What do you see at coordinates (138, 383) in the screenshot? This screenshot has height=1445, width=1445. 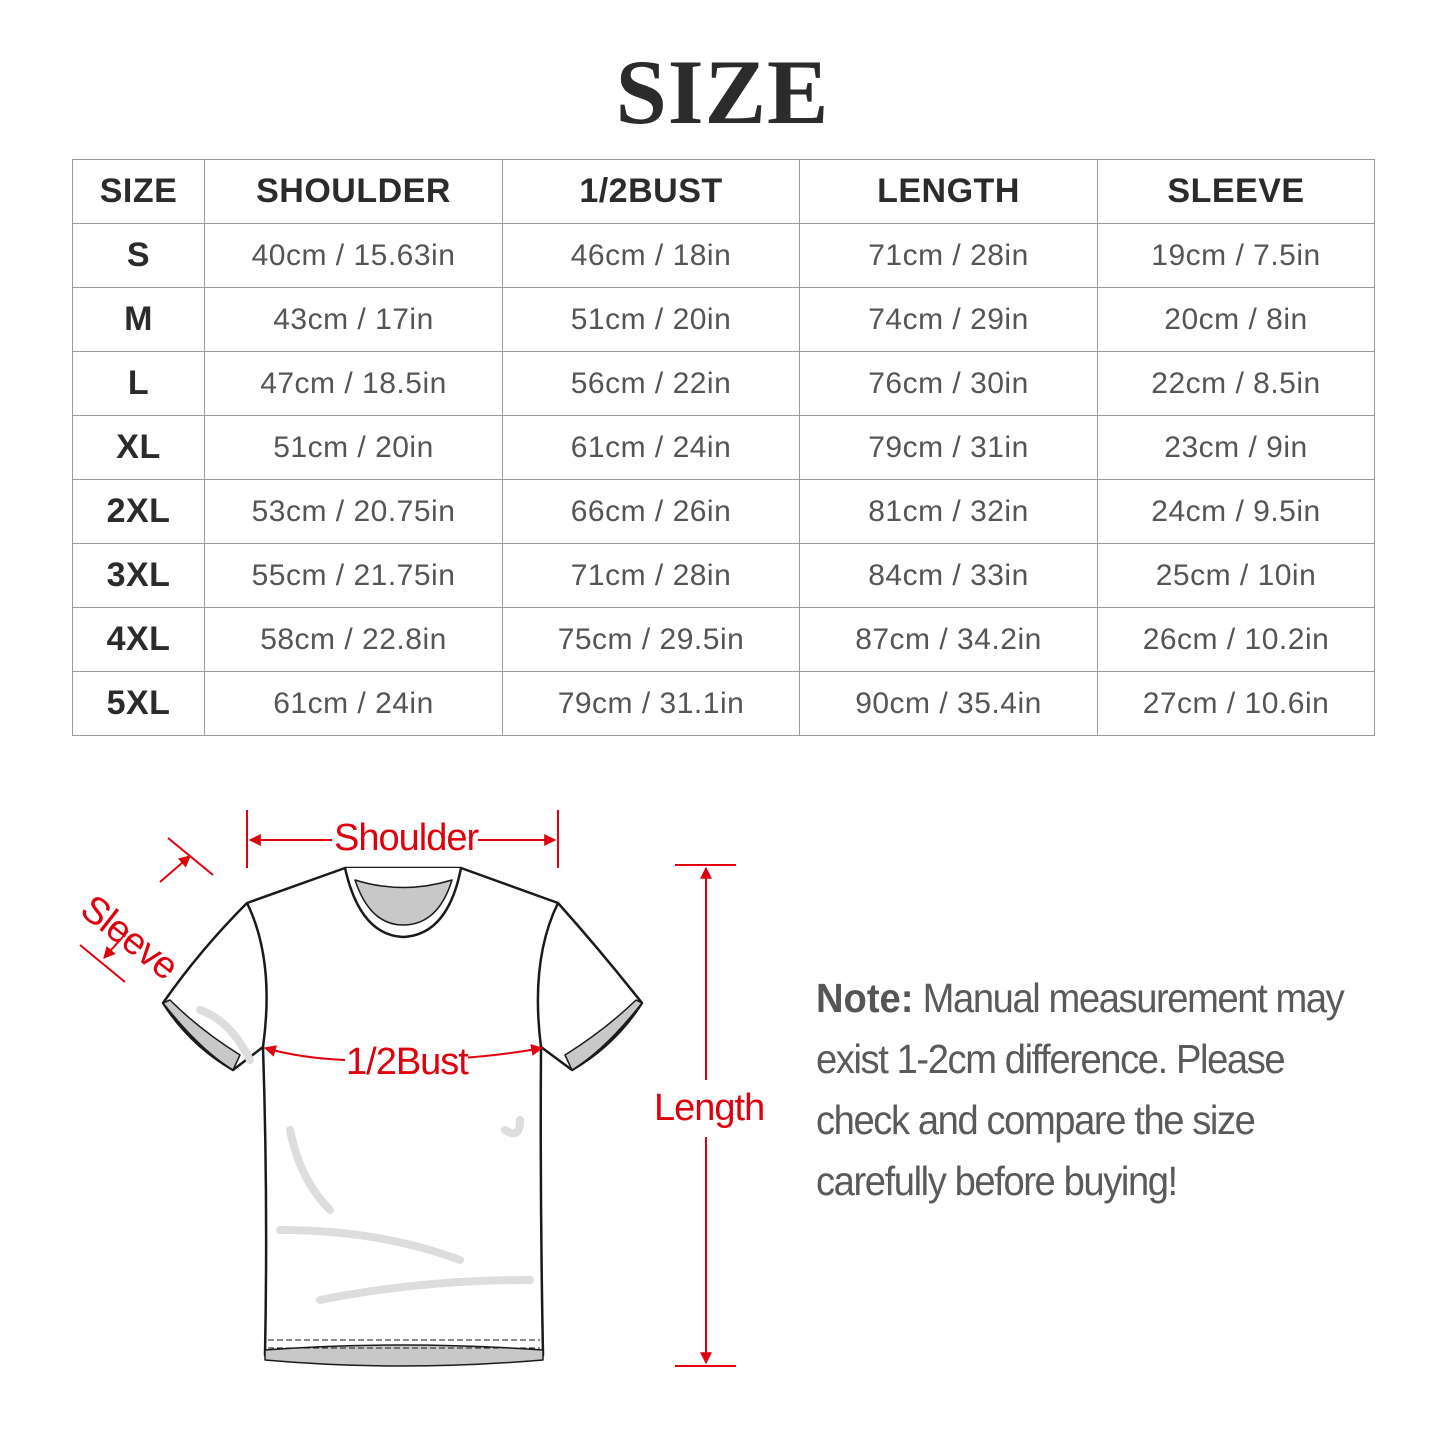 I see `size-cell: L` at bounding box center [138, 383].